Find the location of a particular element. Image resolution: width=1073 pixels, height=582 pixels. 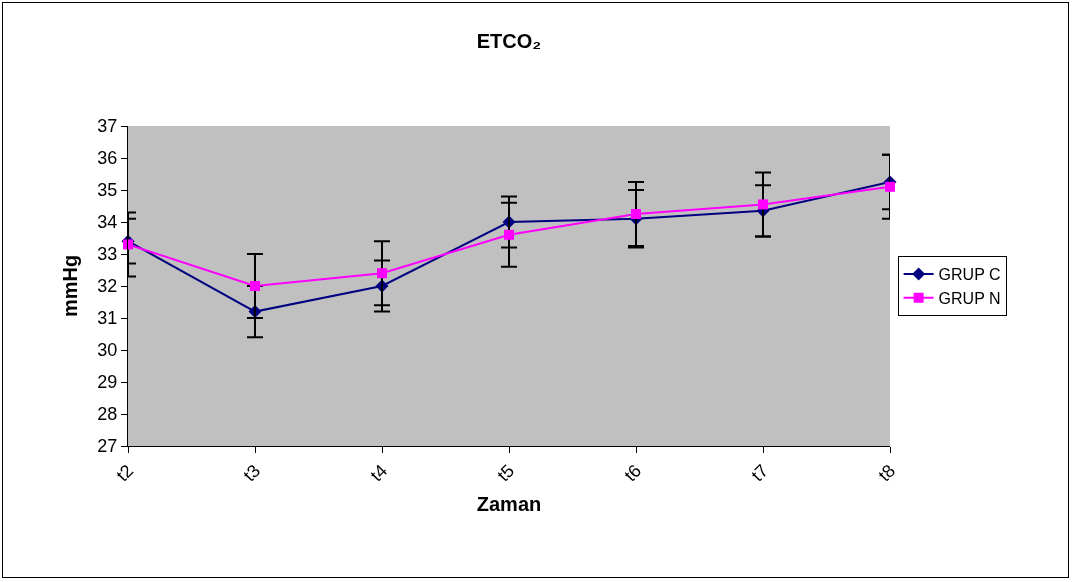

y-axis-title: mmHg is located at coordinates (69, 286).